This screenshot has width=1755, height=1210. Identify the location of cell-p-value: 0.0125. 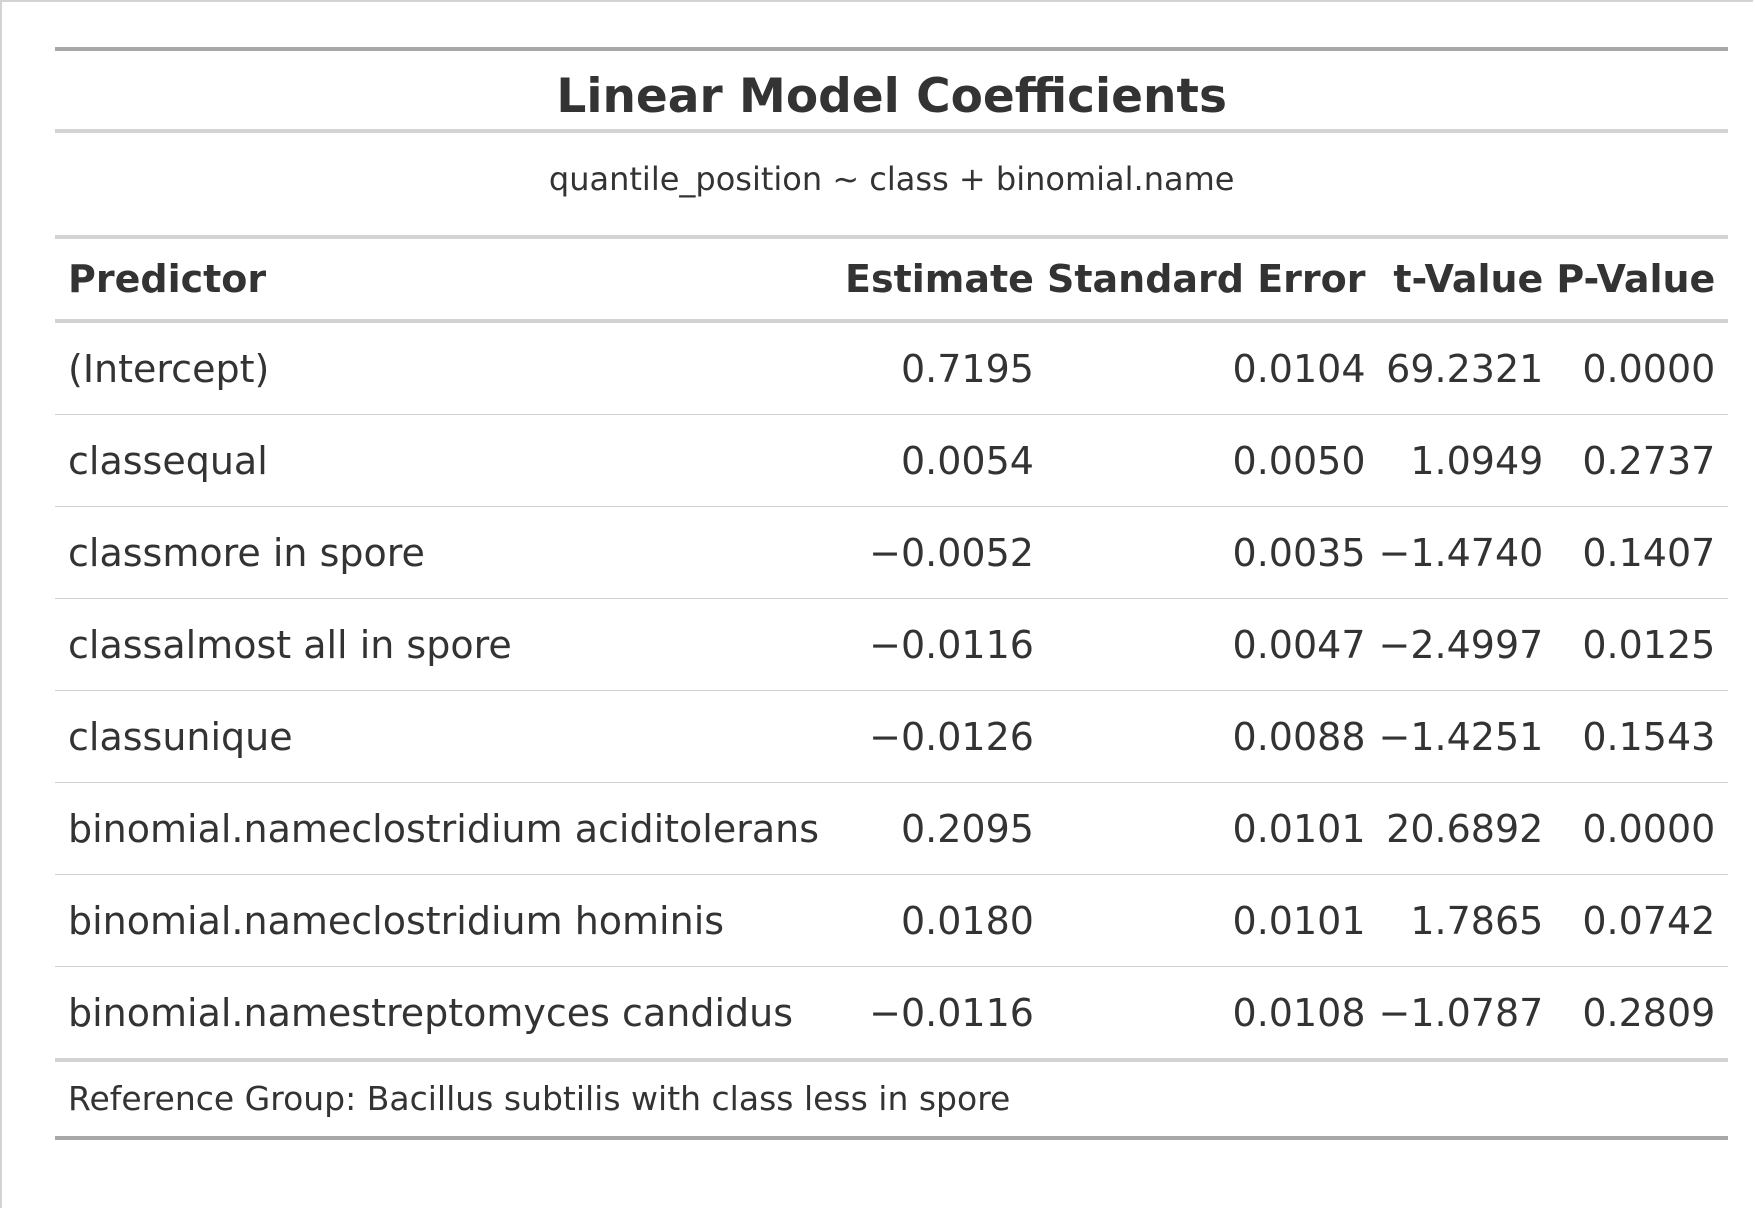
(1642, 644).